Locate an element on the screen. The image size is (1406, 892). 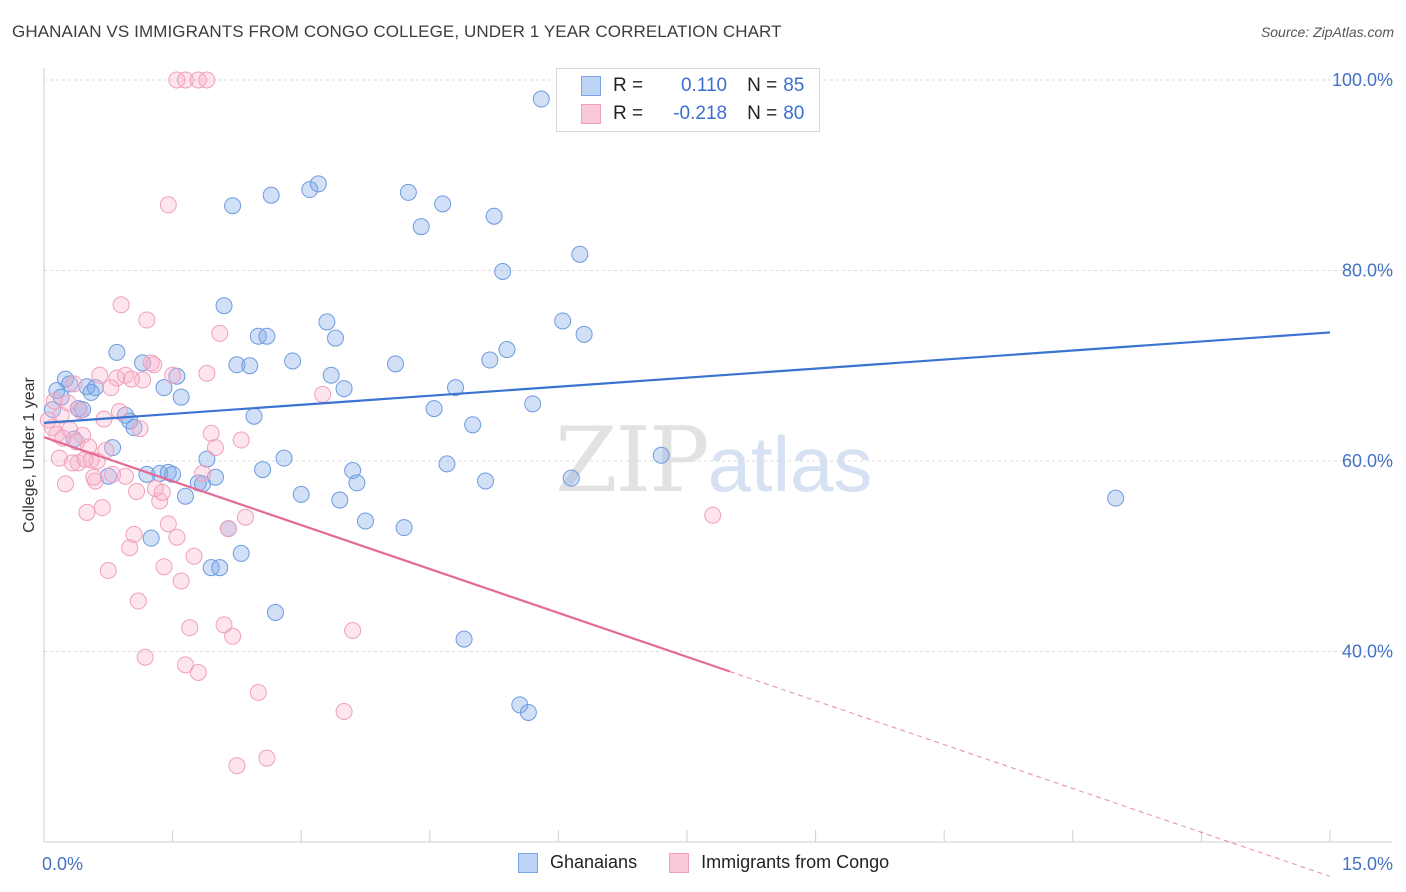
legend-item-congo: Immigrants from Congo is located at coordinates (779, 862).